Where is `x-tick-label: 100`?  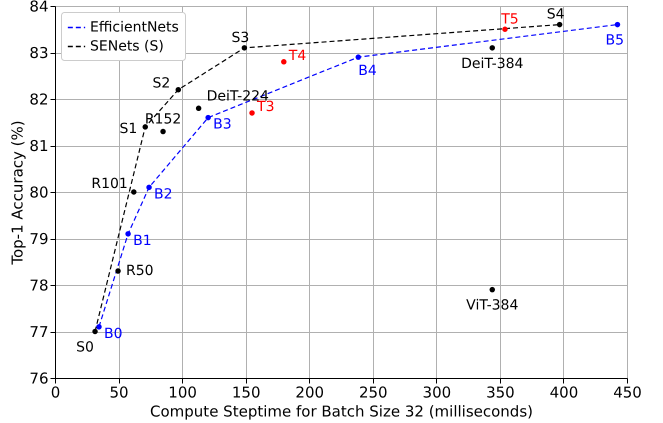 x-tick-label: 100 is located at coordinates (182, 393).